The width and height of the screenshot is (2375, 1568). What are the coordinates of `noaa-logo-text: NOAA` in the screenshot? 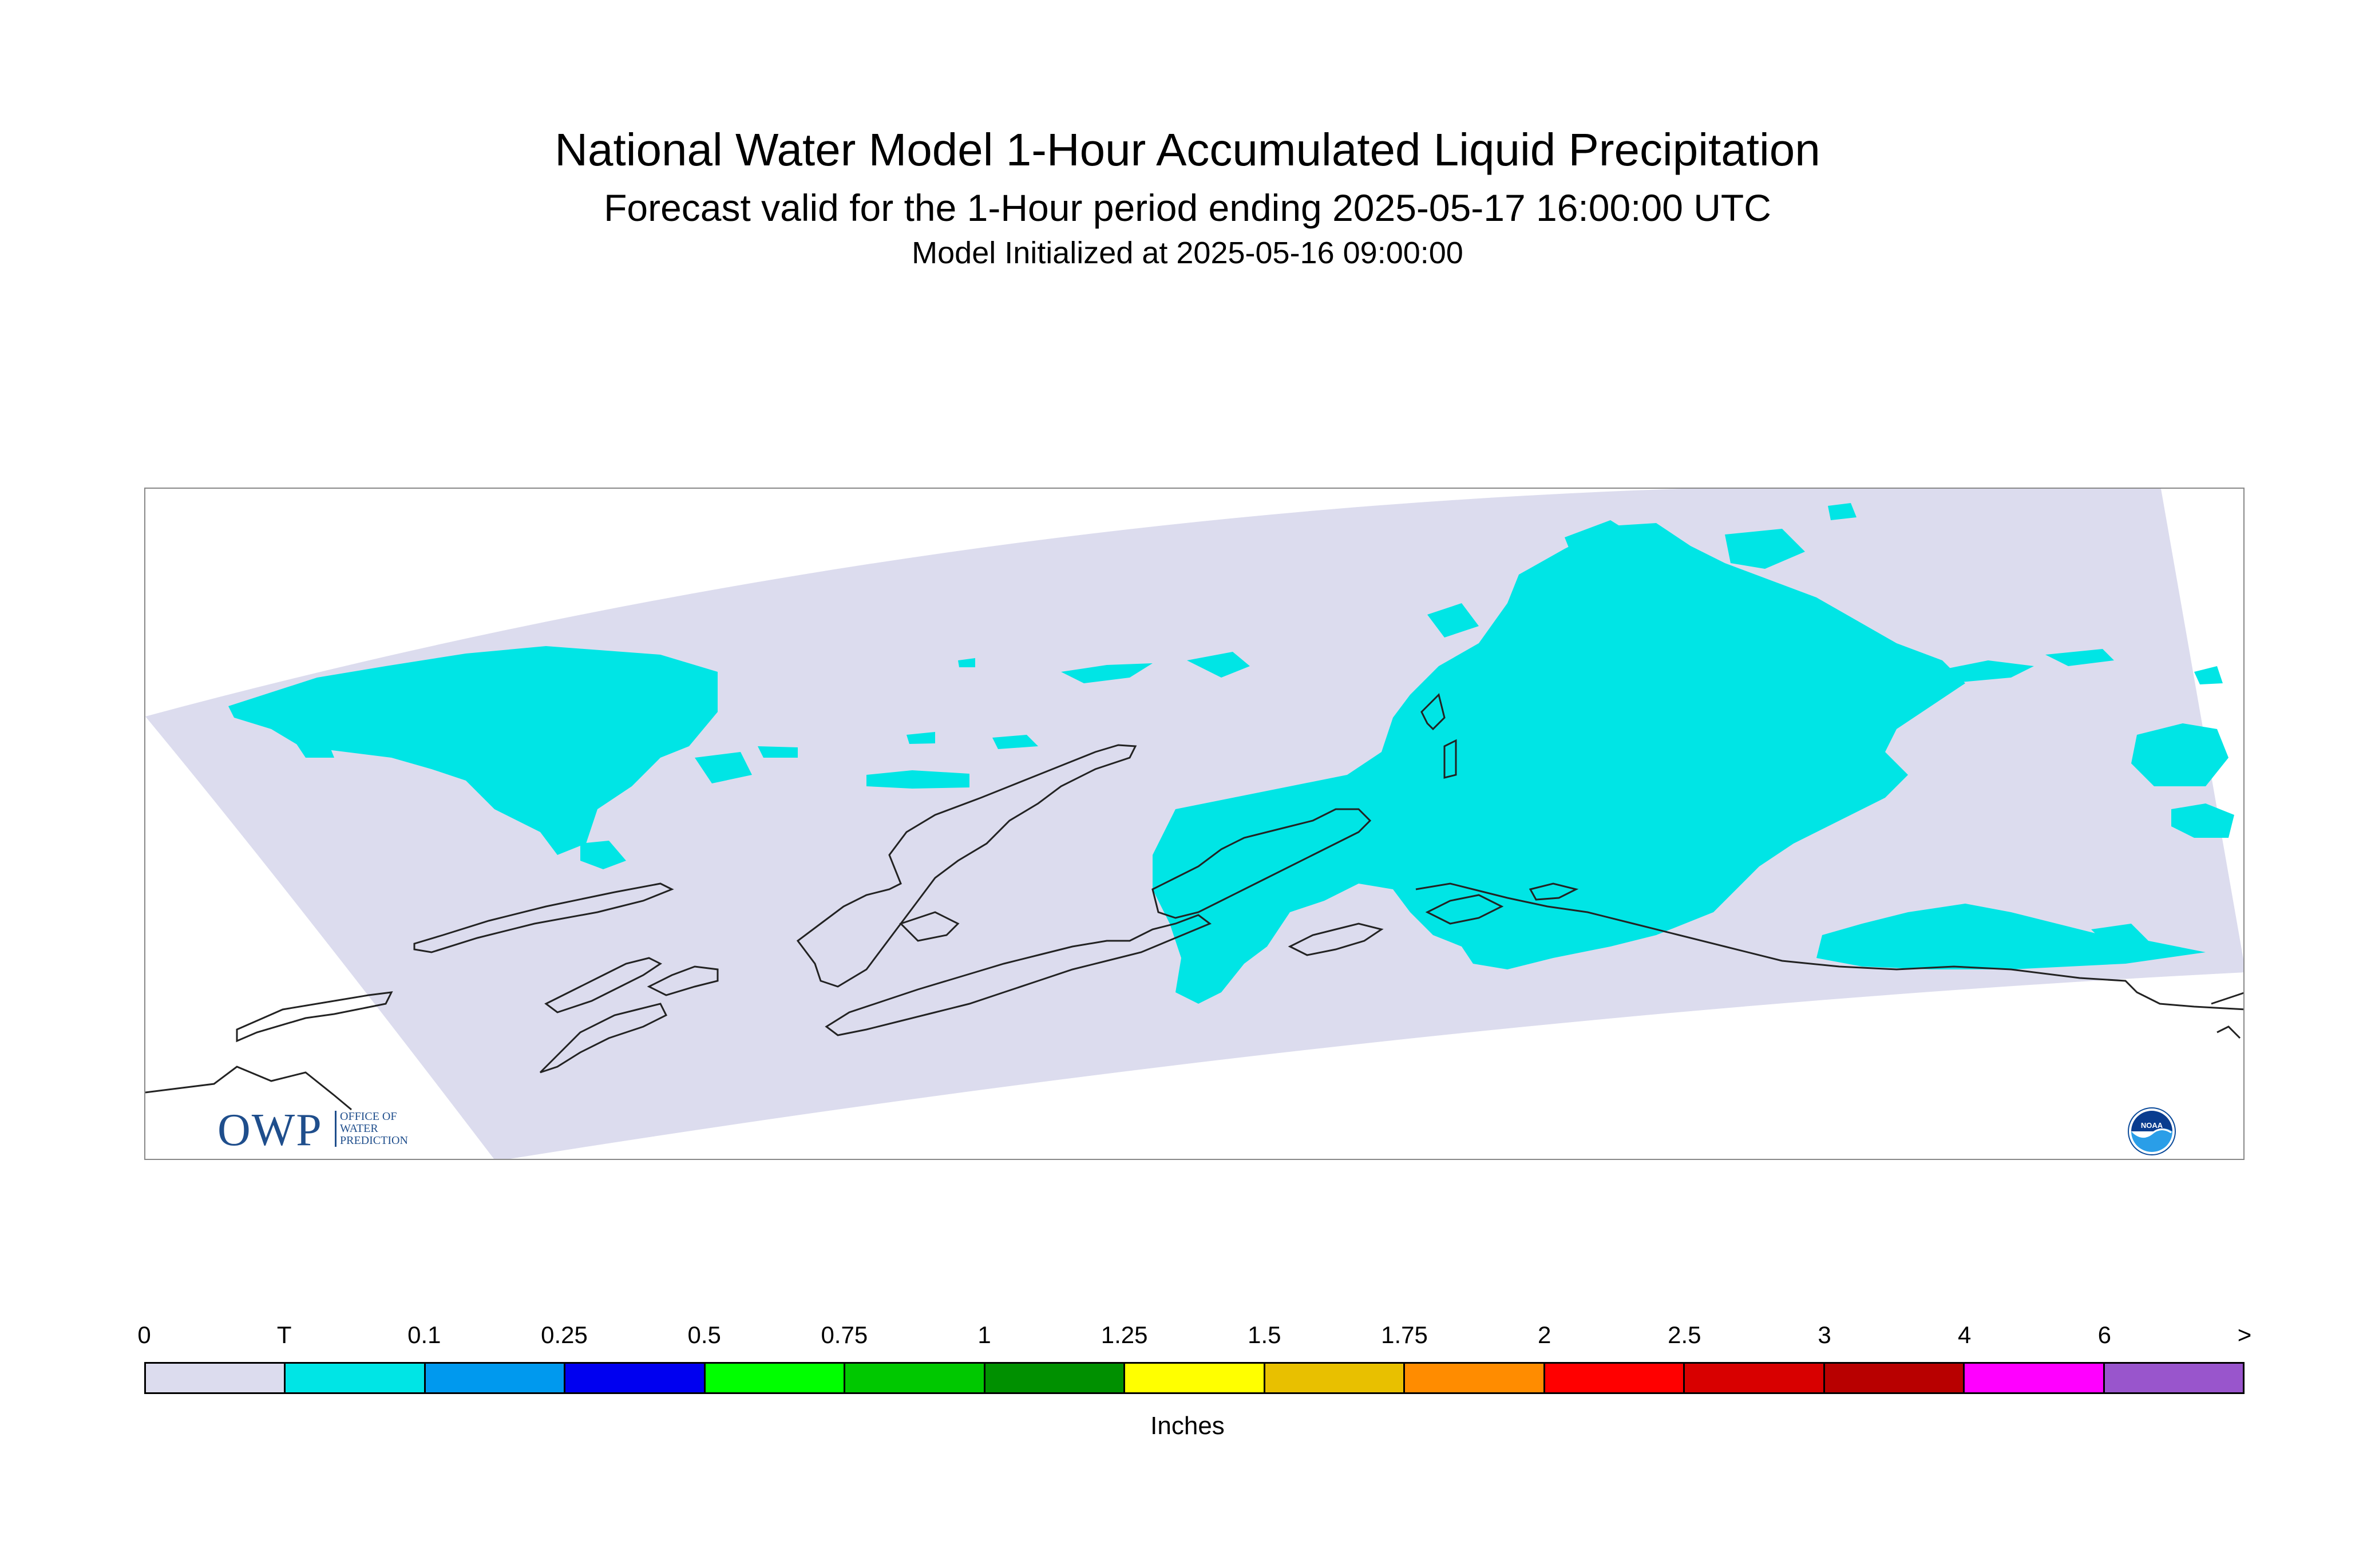 It's located at (2152, 1125).